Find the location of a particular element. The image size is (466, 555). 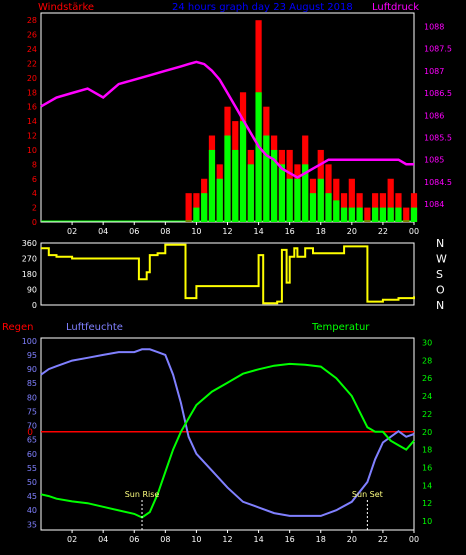

direction-y-tick-label: 360 is located at coordinates (29, 243).